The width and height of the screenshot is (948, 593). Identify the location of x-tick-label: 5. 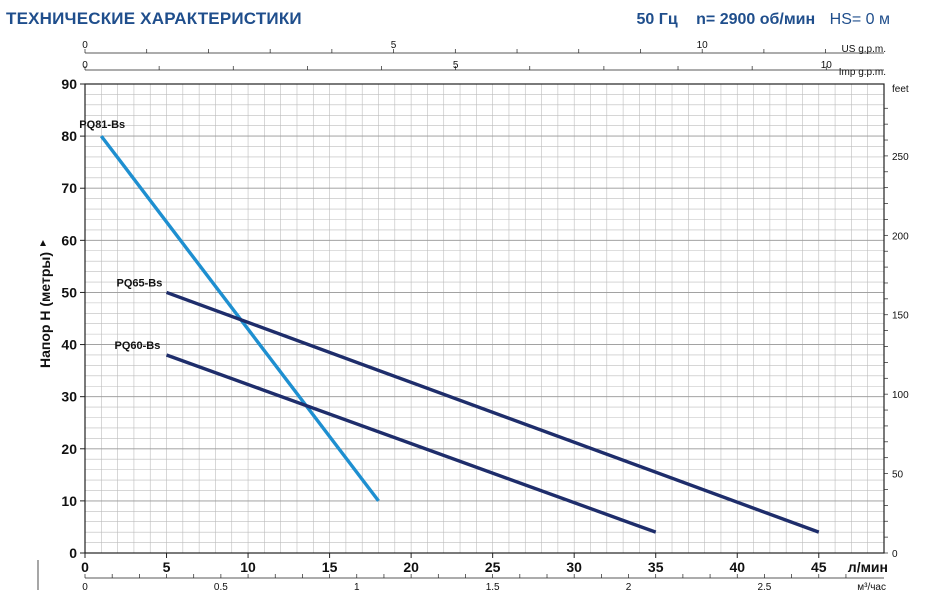
(167, 567).